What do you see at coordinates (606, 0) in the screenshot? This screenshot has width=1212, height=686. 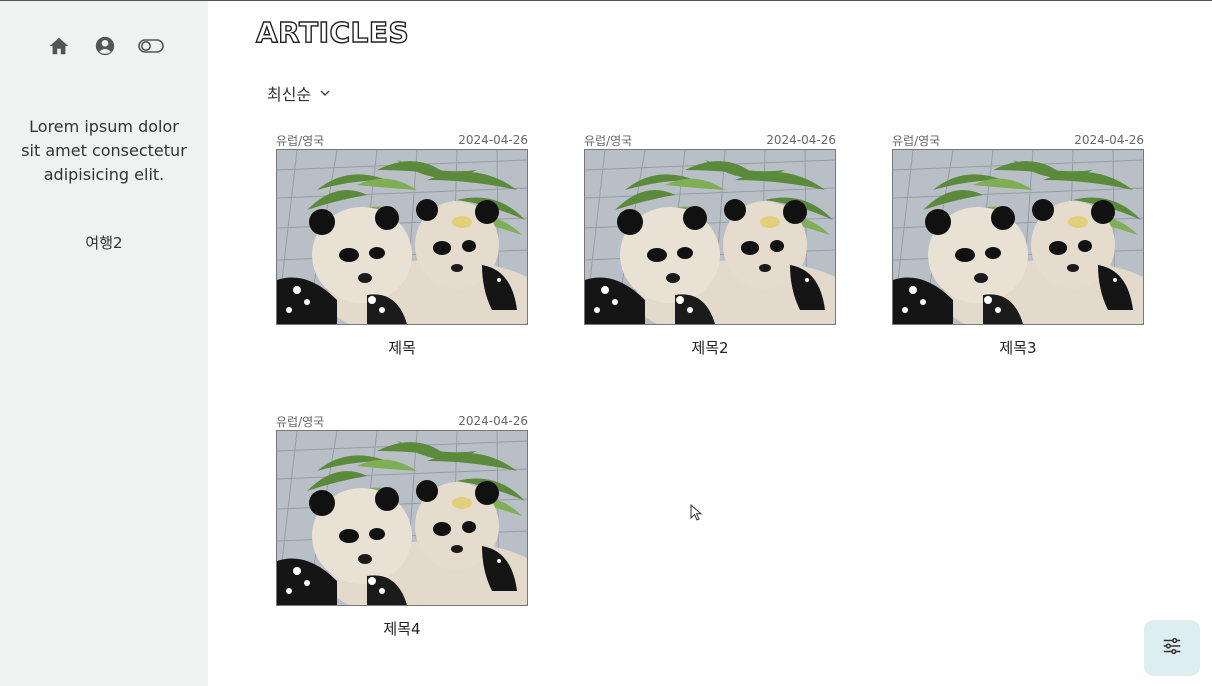 I see `top-border` at bounding box center [606, 0].